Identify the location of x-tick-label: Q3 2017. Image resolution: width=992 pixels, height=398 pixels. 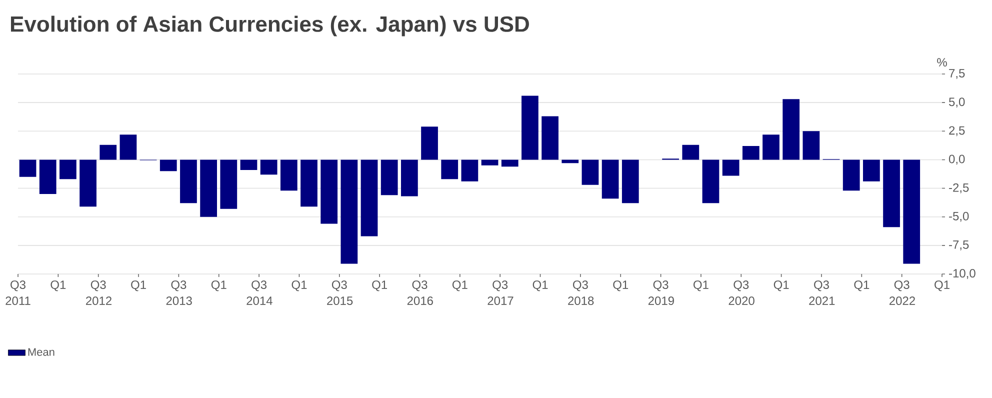
(501, 293).